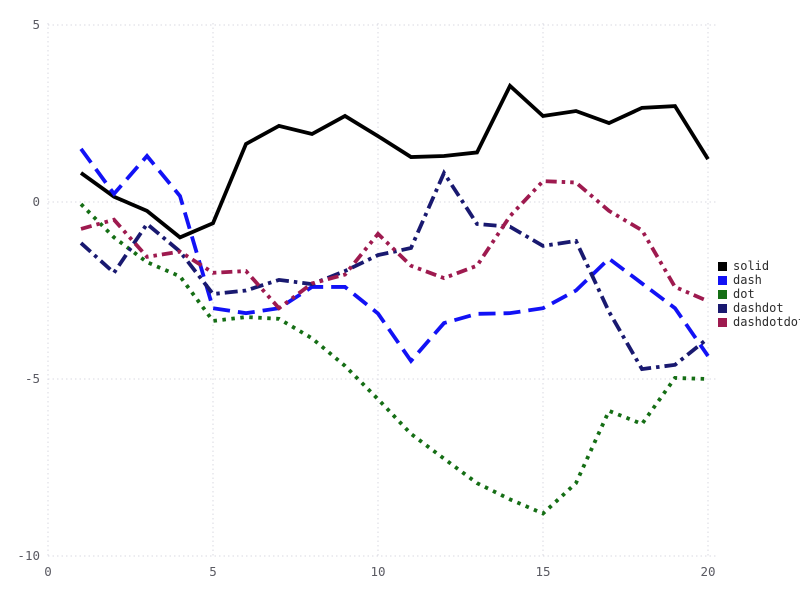 The width and height of the screenshot is (800, 600). I want to click on legend-item-dot: dot, so click(759, 294).